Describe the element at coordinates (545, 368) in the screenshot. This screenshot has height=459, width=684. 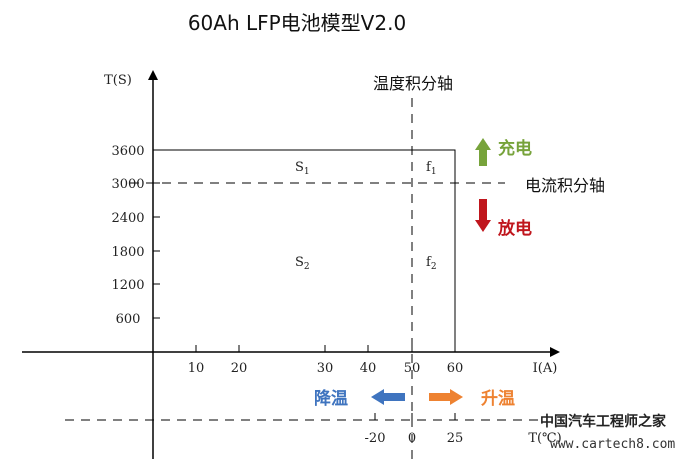
I see `x-axis-label: I(A)` at that location.